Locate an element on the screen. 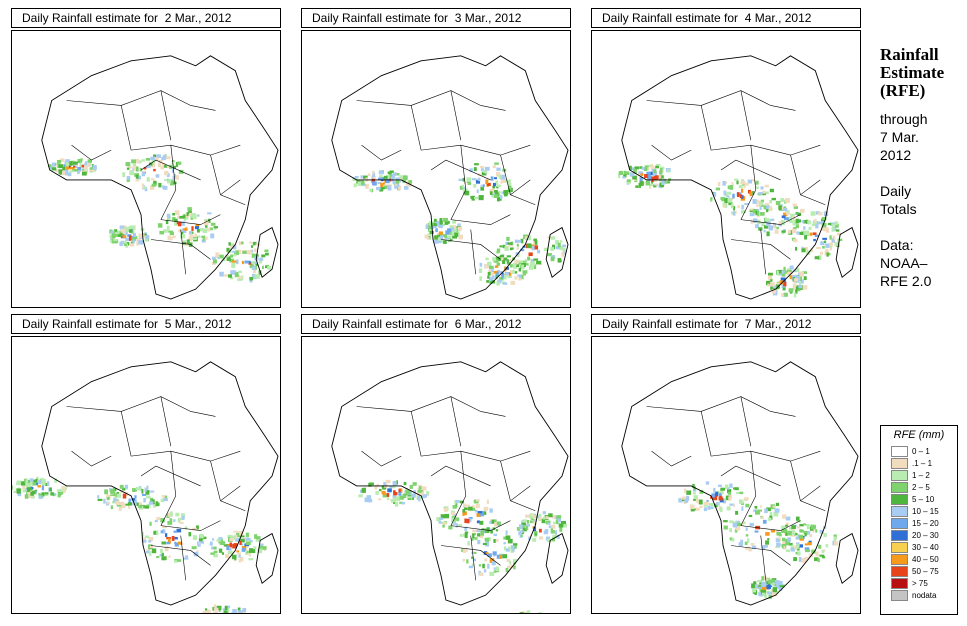  through-line: 7 Mar. is located at coordinates (899, 137).